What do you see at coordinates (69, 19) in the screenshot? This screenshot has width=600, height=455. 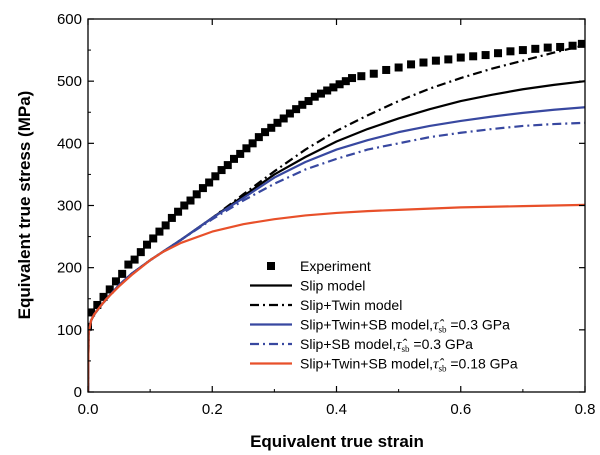 I see `y-tick-label: 600` at bounding box center [69, 19].